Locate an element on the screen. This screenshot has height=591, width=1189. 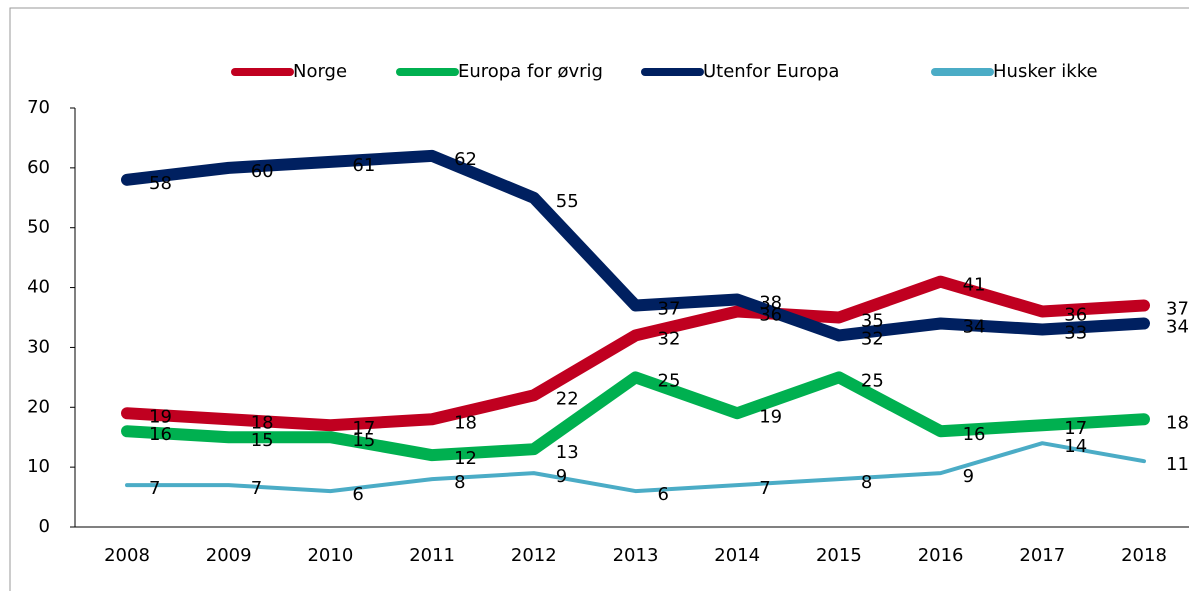
x-tick-label: 2009 is located at coordinates (229, 555).